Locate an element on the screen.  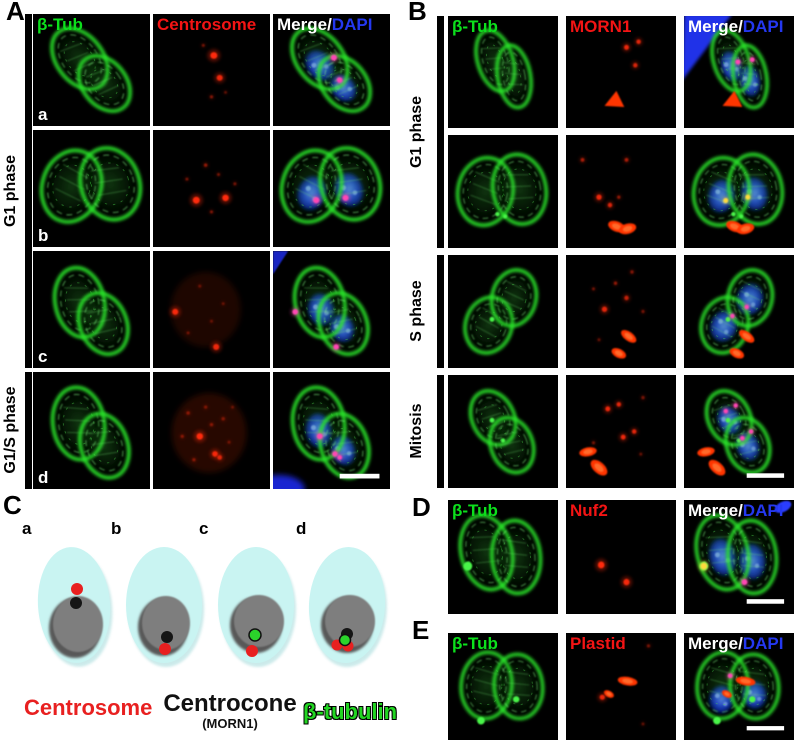
panel-a-g1-phase-bar is located at coordinates (28, 191).